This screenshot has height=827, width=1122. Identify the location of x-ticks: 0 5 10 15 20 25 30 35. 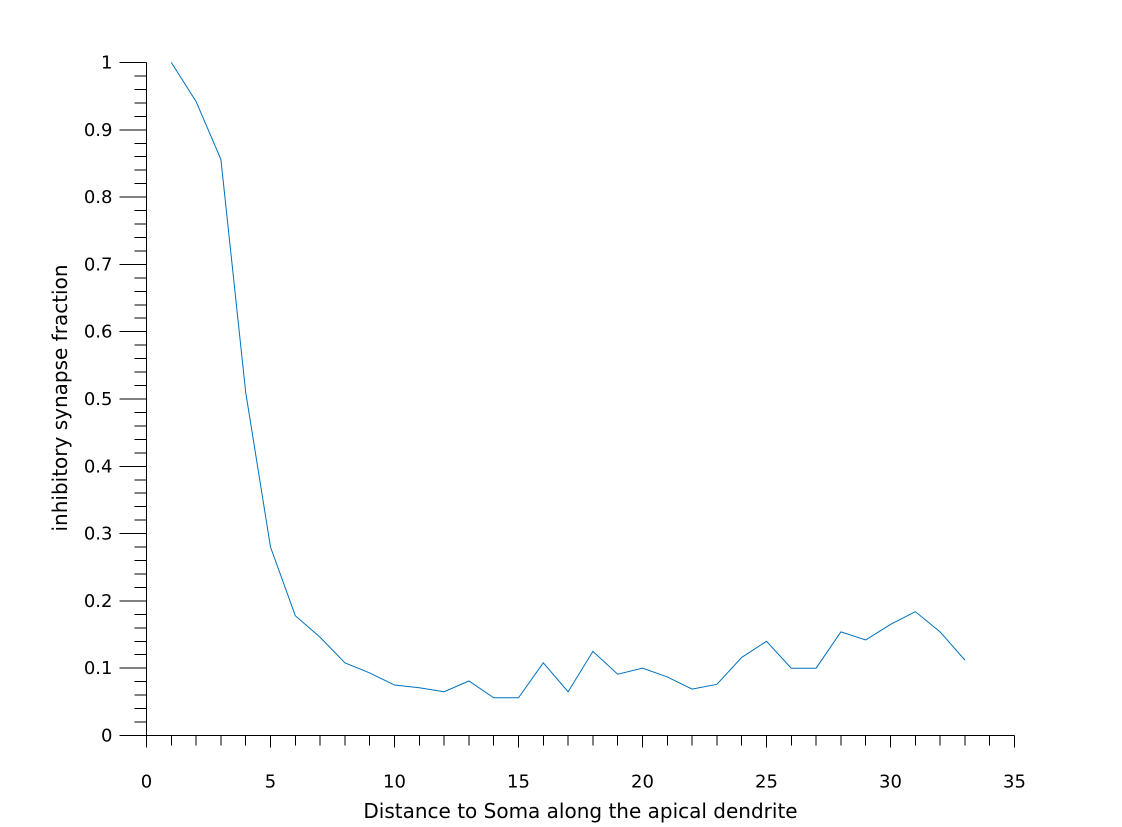
(583, 764).